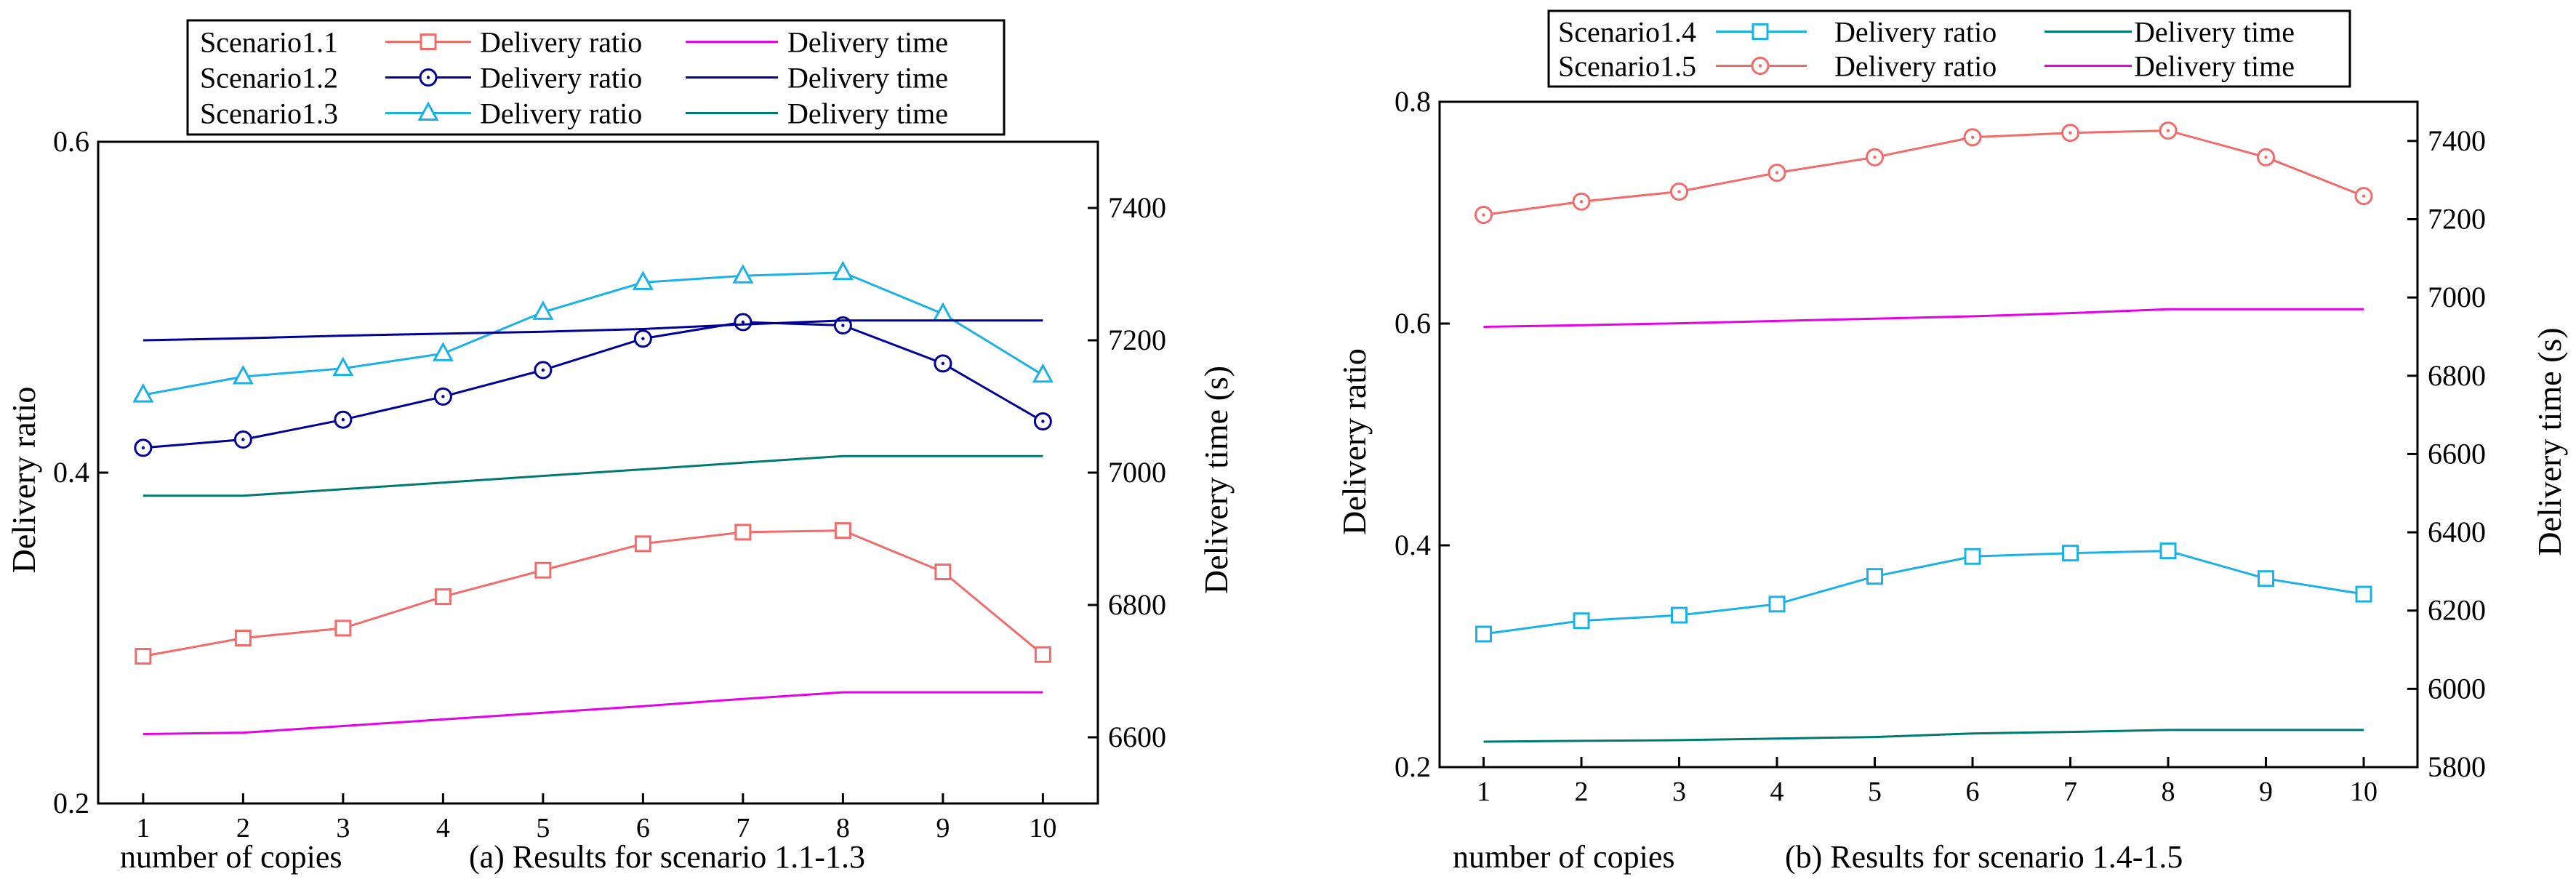 The width and height of the screenshot is (2576, 882). Describe the element at coordinates (1137, 737) in the screenshot. I see `y-right-tick-label: 6600` at that location.